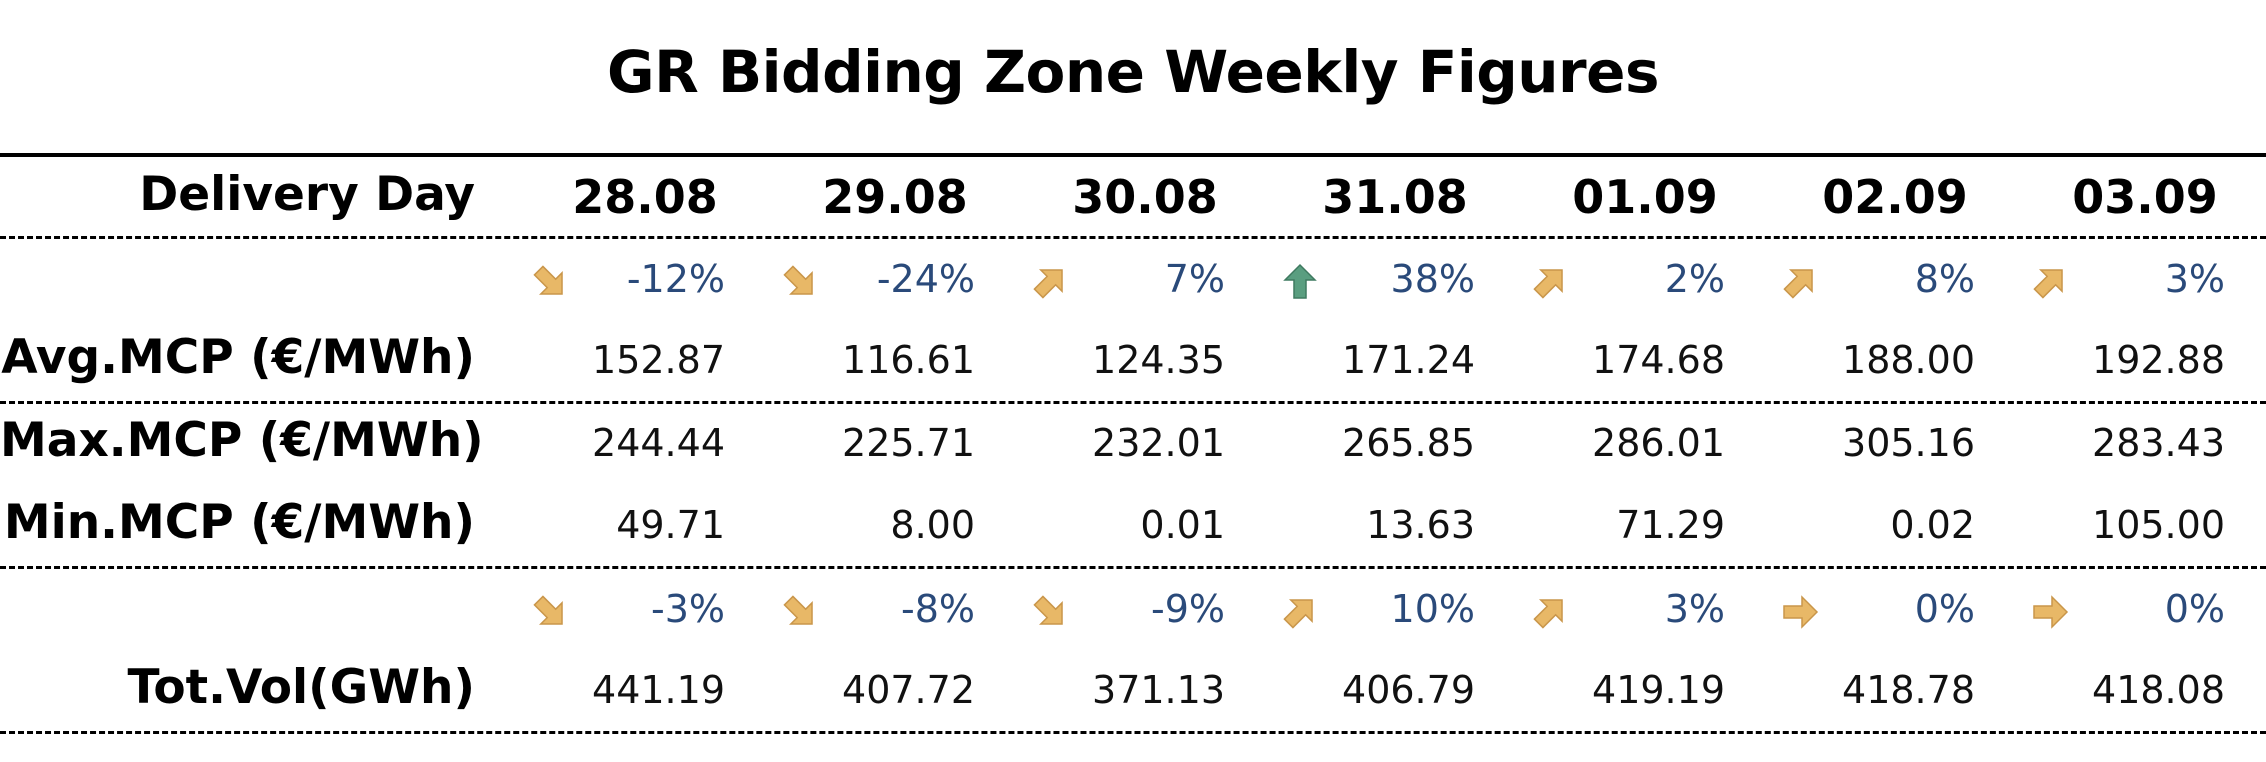 The width and height of the screenshot is (2266, 762). I want to click on avg-mcp-change: 38%, so click(1432, 279).